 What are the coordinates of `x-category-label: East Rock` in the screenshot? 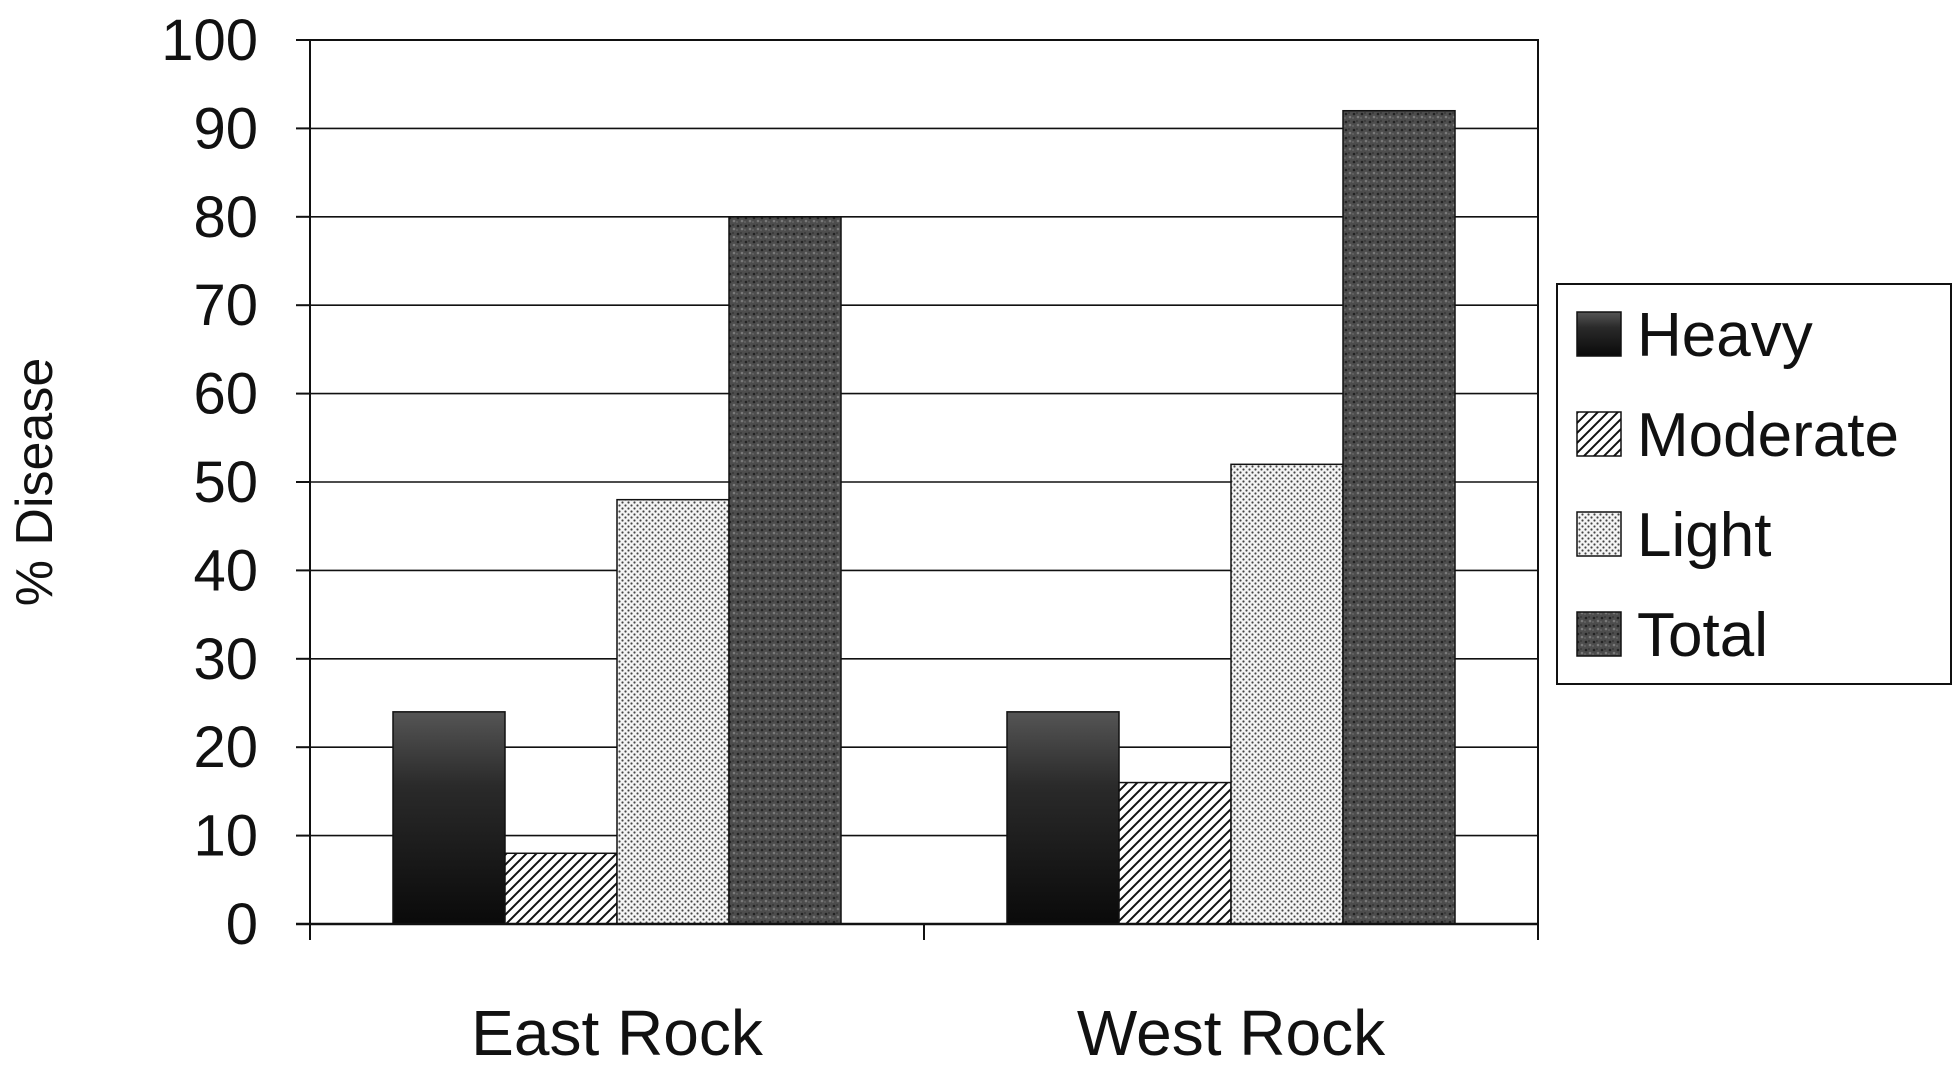 It's located at (617, 1030).